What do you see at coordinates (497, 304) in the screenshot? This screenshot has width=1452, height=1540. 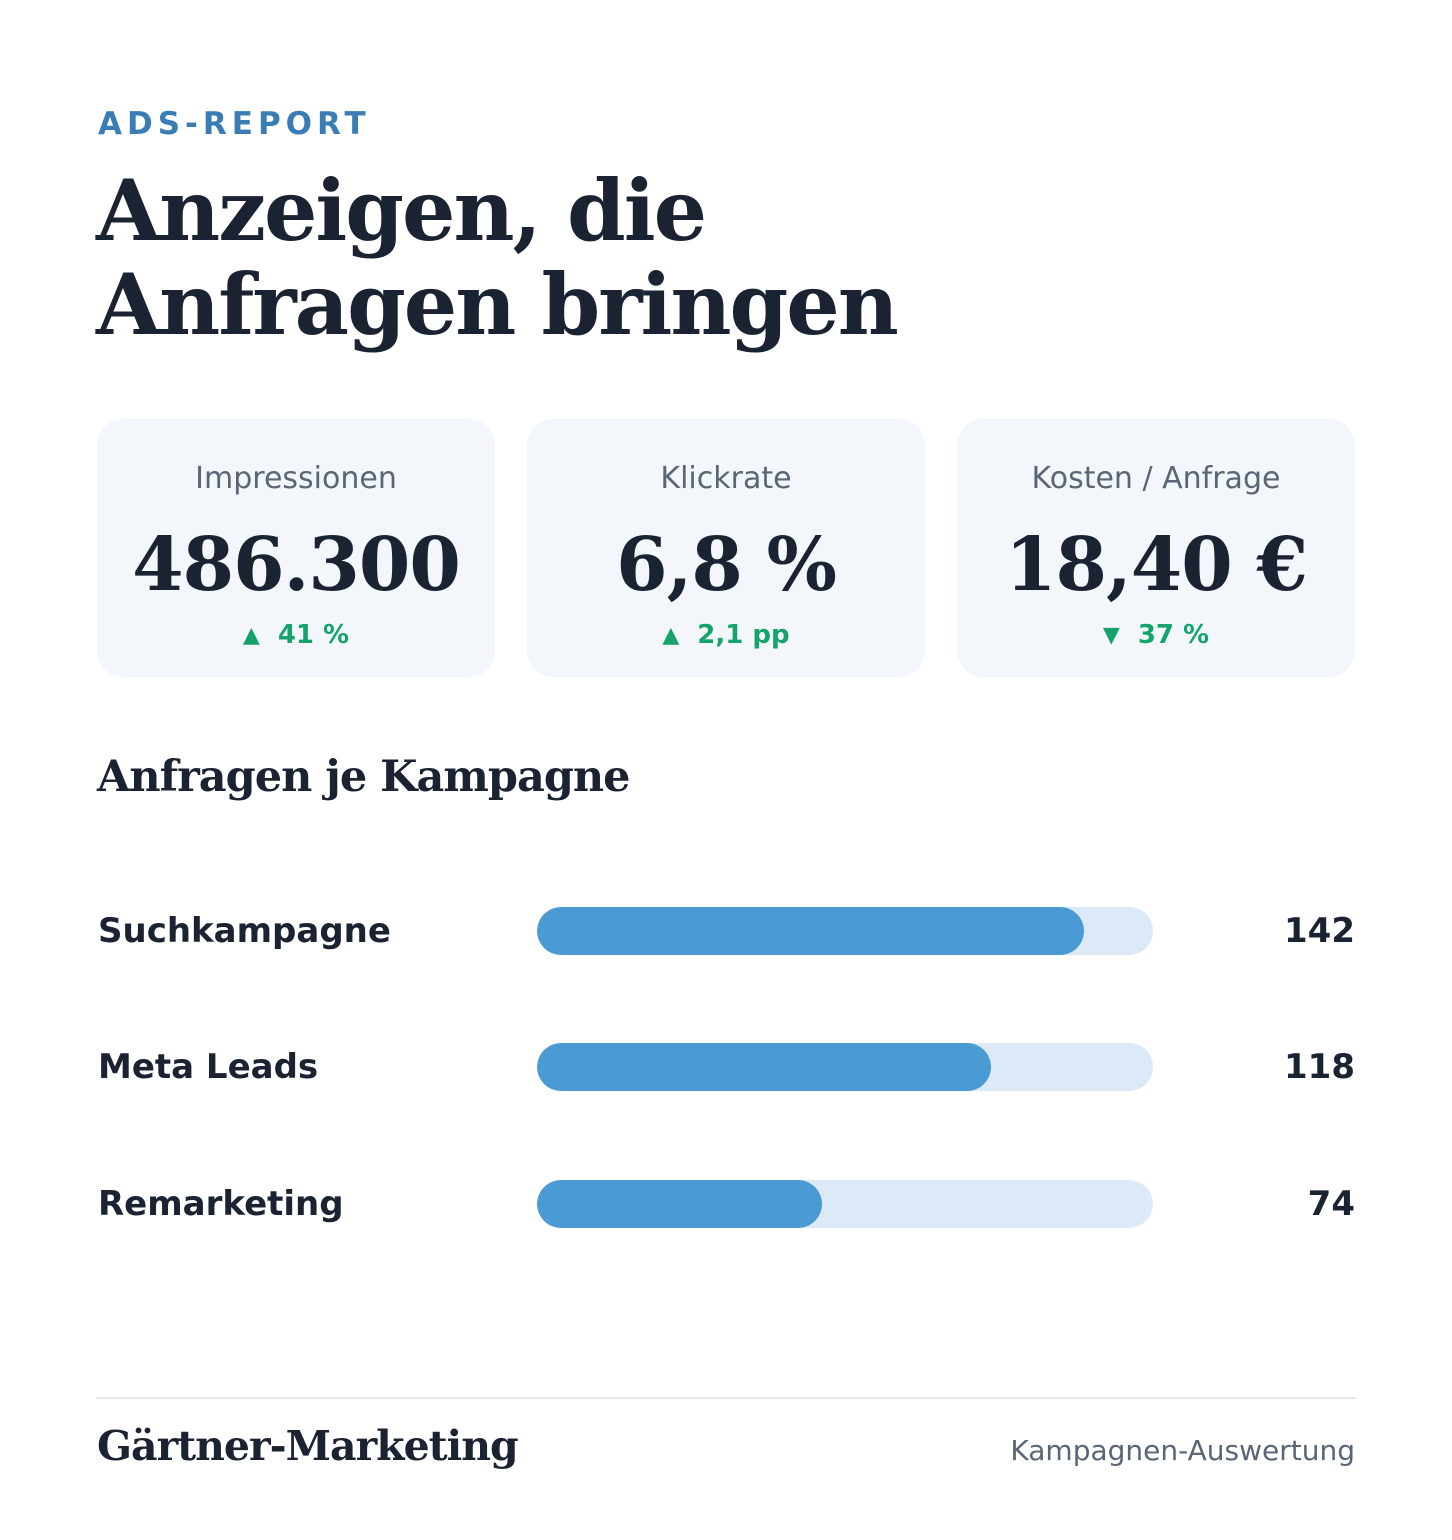 I see `page-title-line-2: Anfragen bringen` at bounding box center [497, 304].